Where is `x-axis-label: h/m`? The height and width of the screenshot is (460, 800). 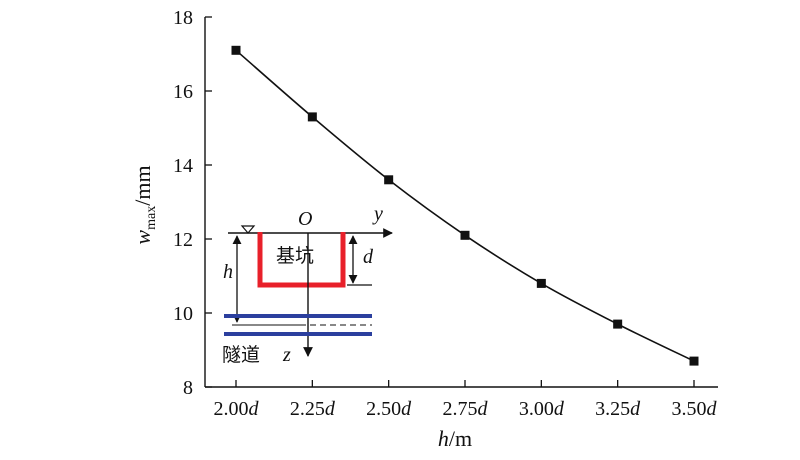 x-axis-label: h/m is located at coordinates (455, 438).